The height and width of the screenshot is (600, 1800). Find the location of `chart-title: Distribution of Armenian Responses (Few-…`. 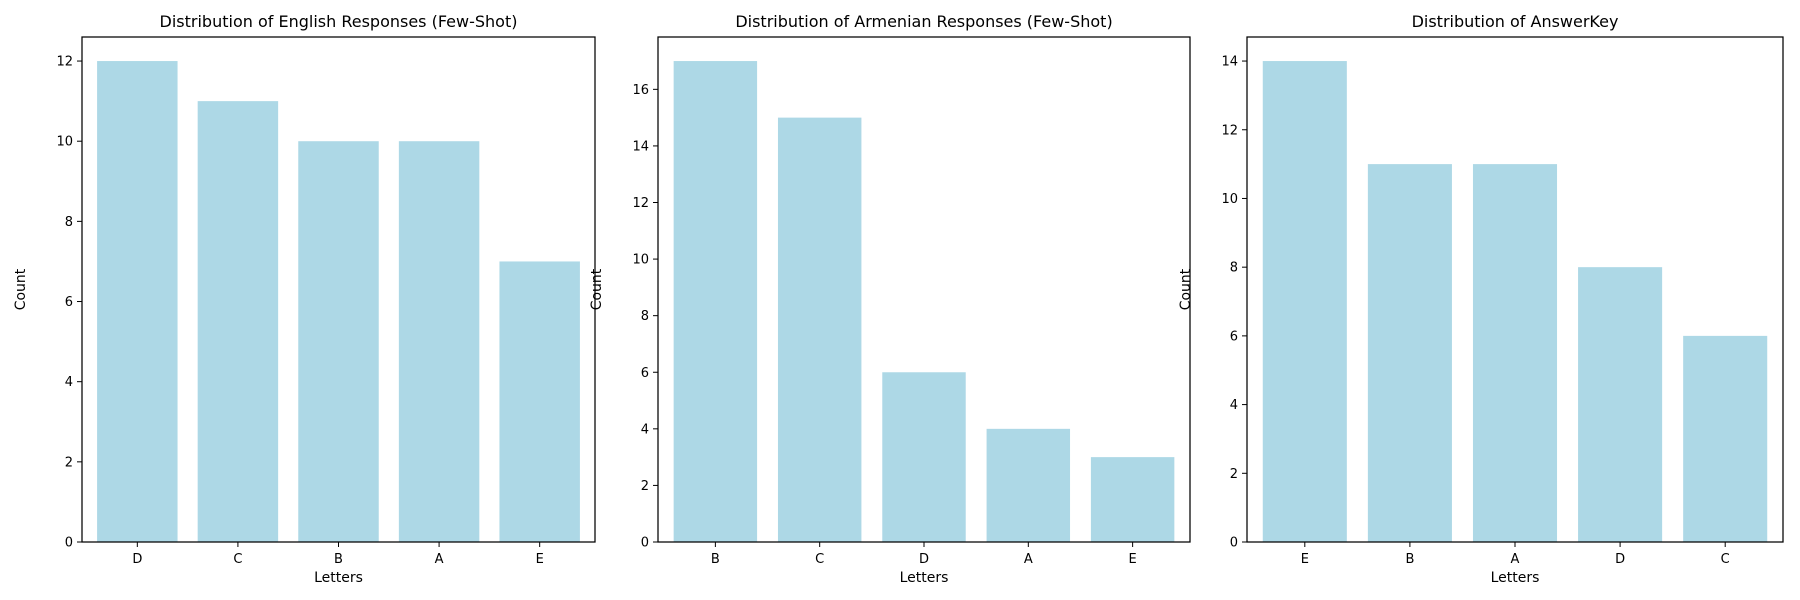

chart-title: Distribution of Armenian Responses (Few-… is located at coordinates (923, 21).